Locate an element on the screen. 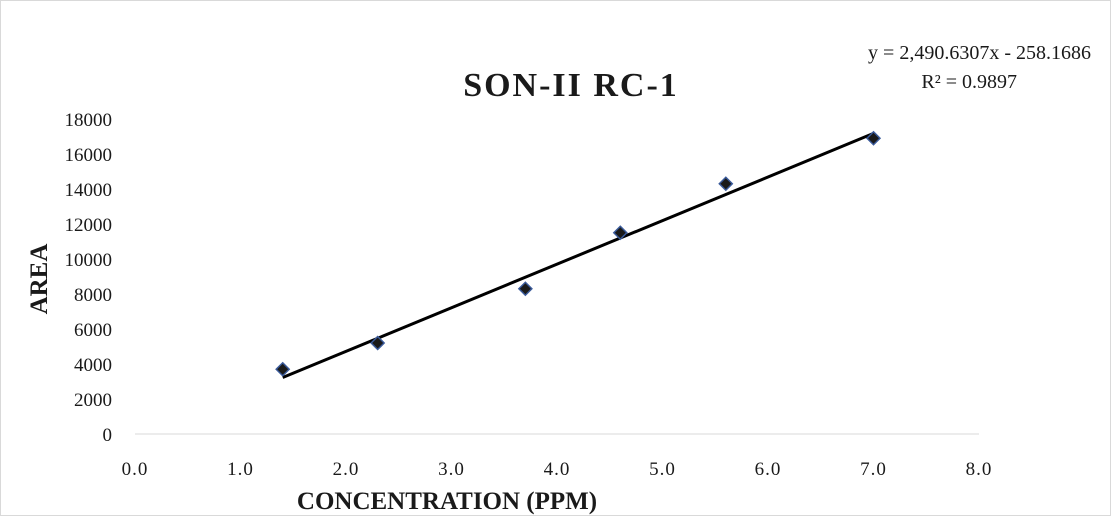  y-tick-label: 8000 is located at coordinates (93, 295).